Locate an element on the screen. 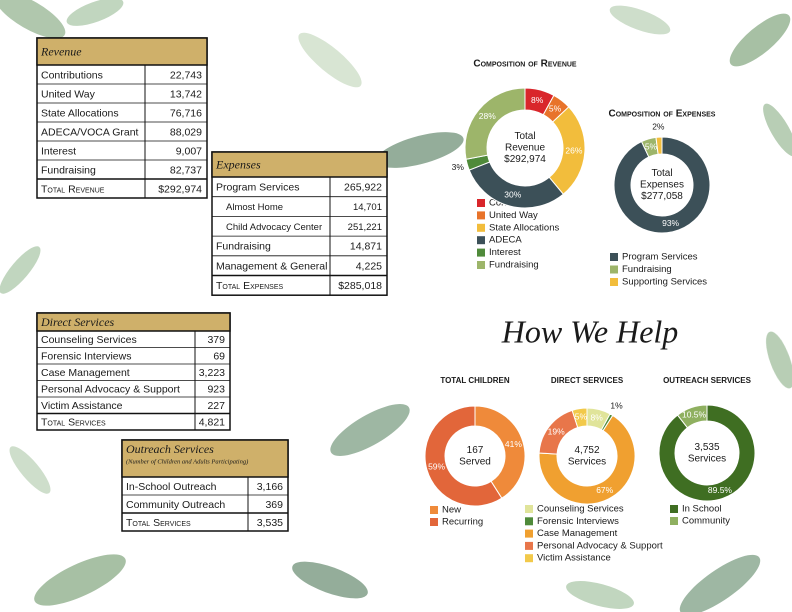  row-label: Program Services is located at coordinates (257, 188).